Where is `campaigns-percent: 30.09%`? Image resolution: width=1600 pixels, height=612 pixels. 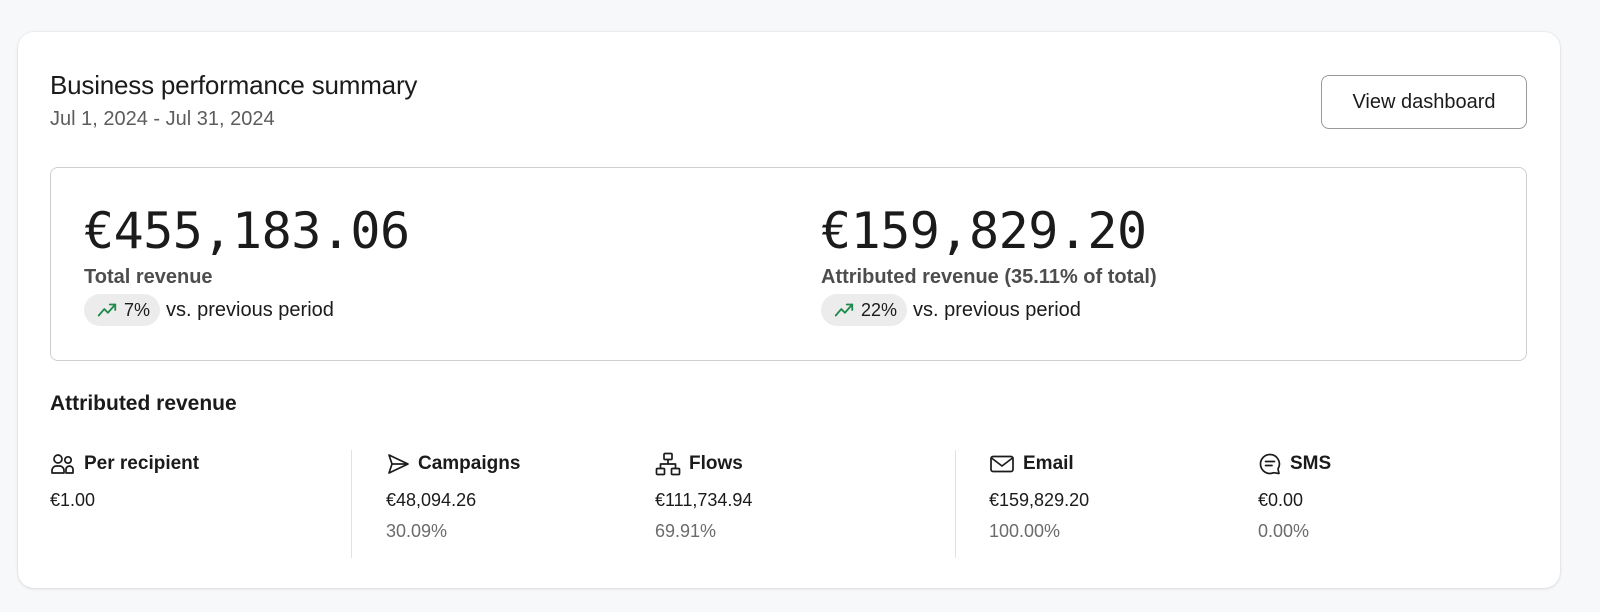 campaigns-percent: 30.09% is located at coordinates (417, 531).